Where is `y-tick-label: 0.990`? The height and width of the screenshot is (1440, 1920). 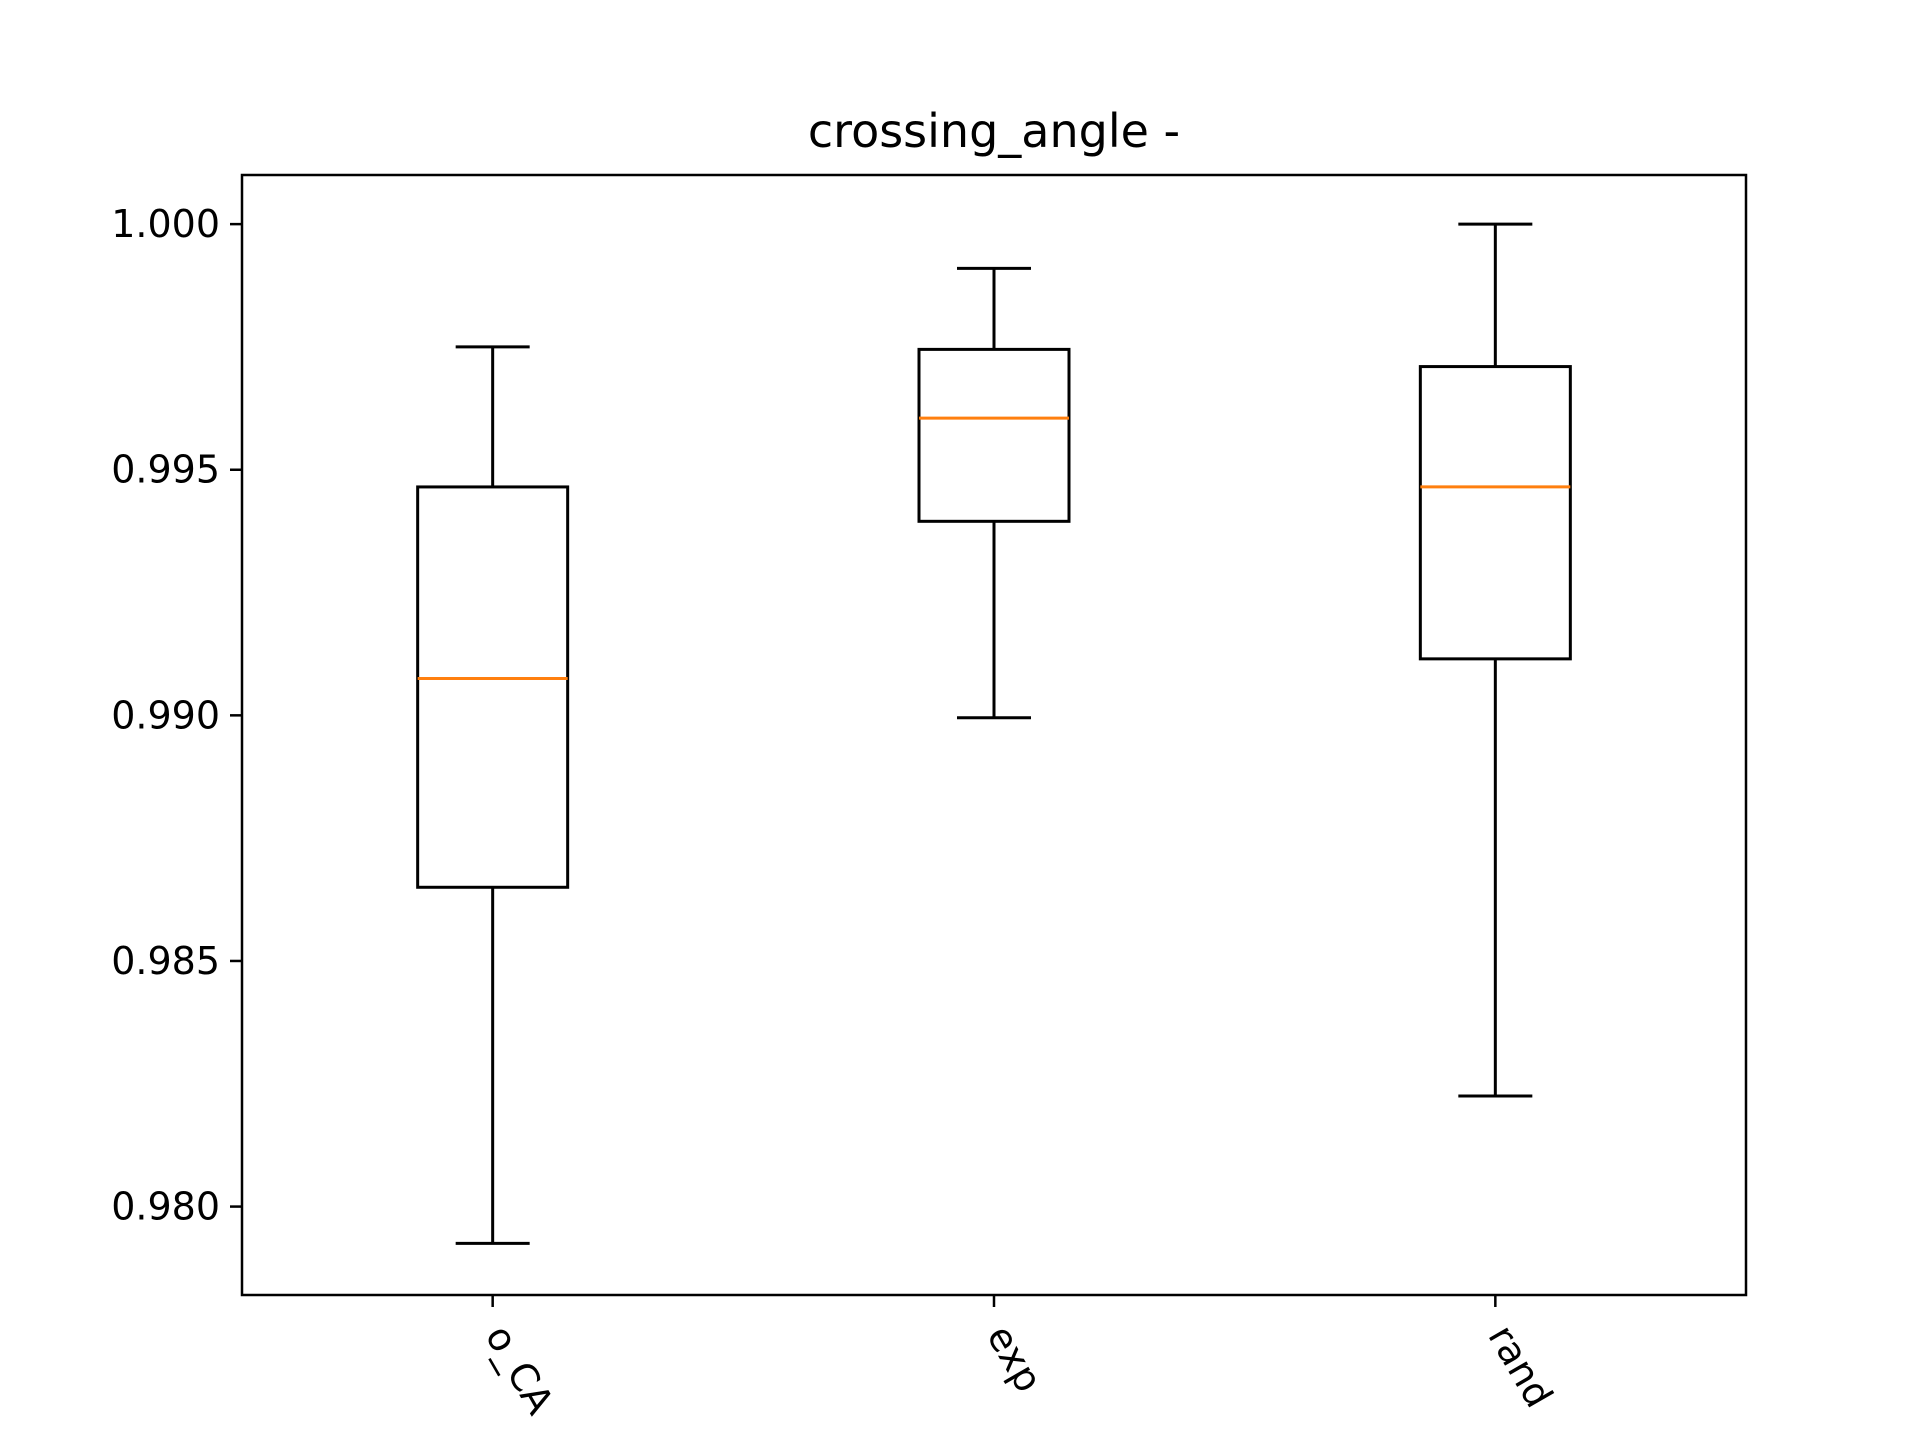
y-tick-label: 0.990 is located at coordinates (165, 715).